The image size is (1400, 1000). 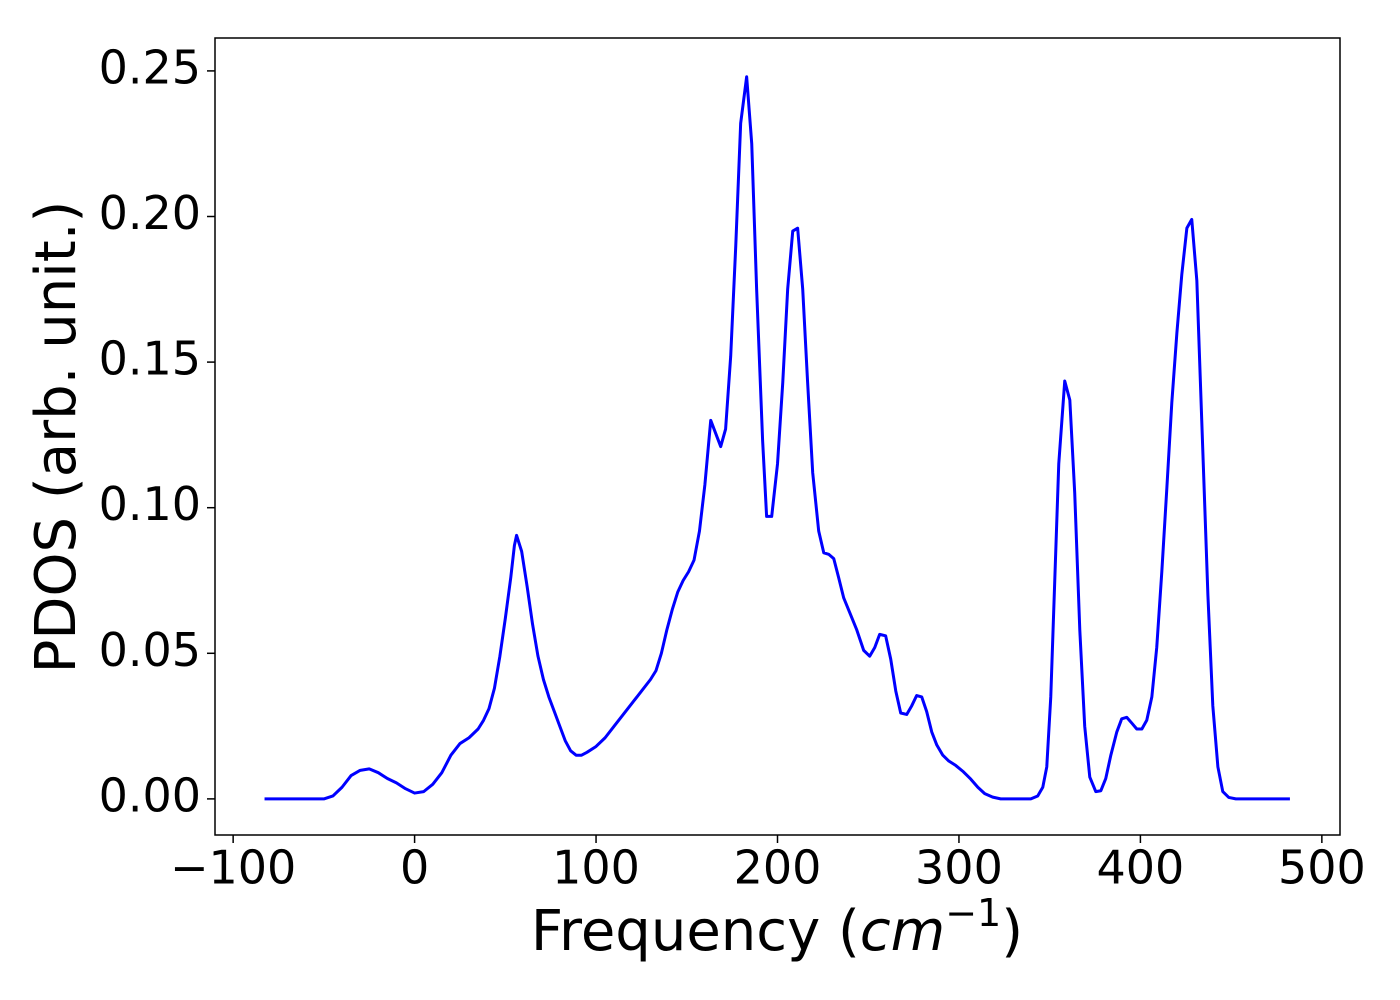 I want to click on x-label-math: cm, so click(x=902, y=931).